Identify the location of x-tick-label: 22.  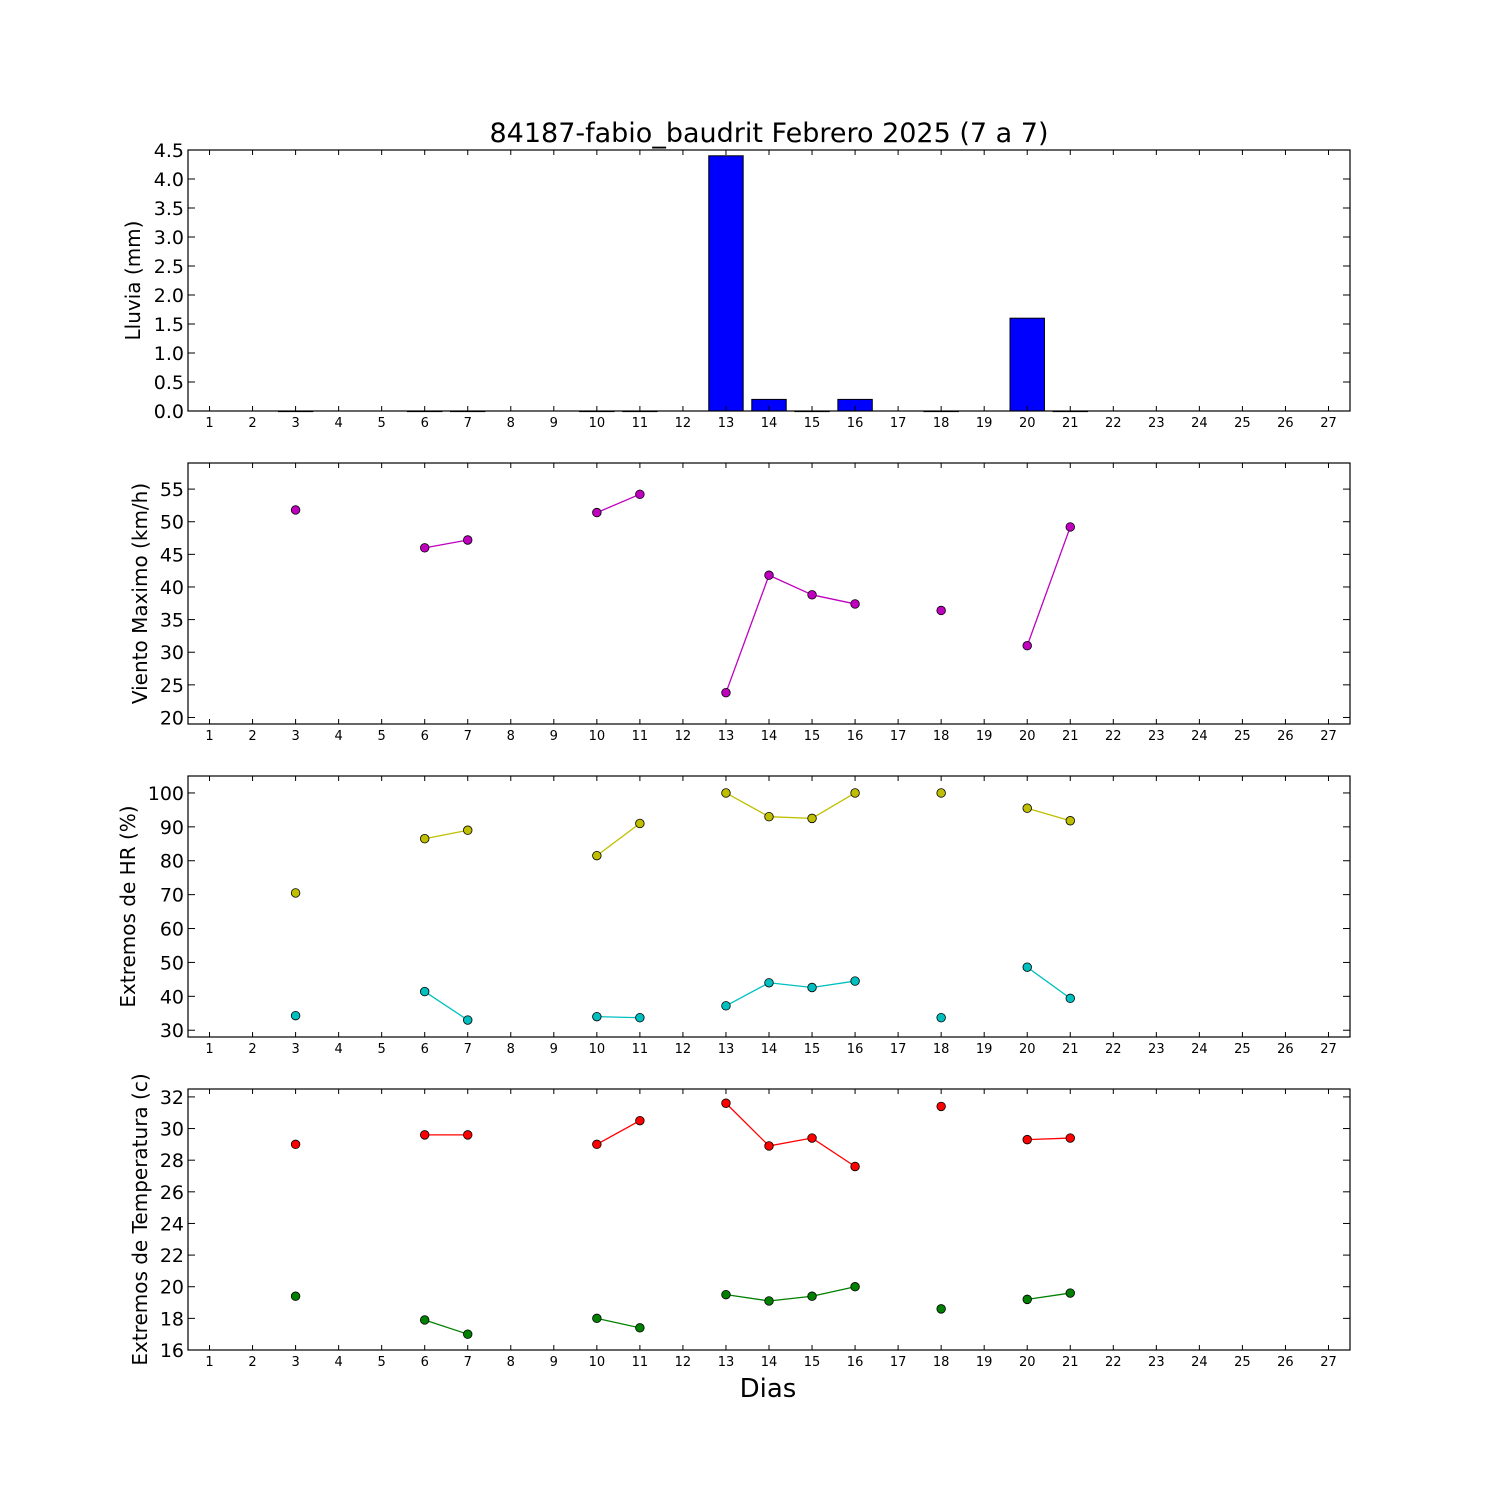
(1113, 736).